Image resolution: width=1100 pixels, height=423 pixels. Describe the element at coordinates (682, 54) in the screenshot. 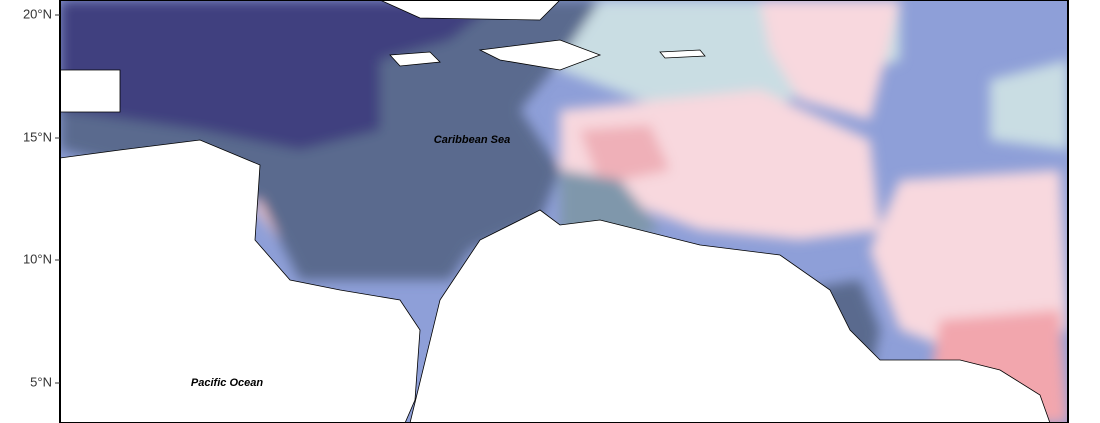

I see `land-puerto-rico` at that location.